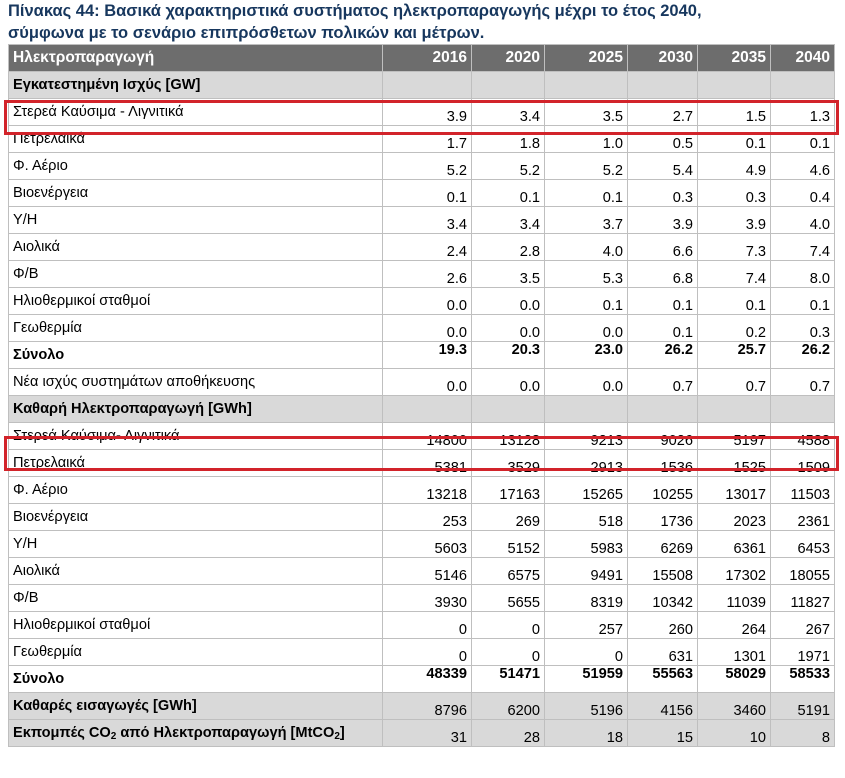 This screenshot has height=778, width=845. What do you see at coordinates (508, 733) in the screenshot?
I see `table-cell: 28` at bounding box center [508, 733].